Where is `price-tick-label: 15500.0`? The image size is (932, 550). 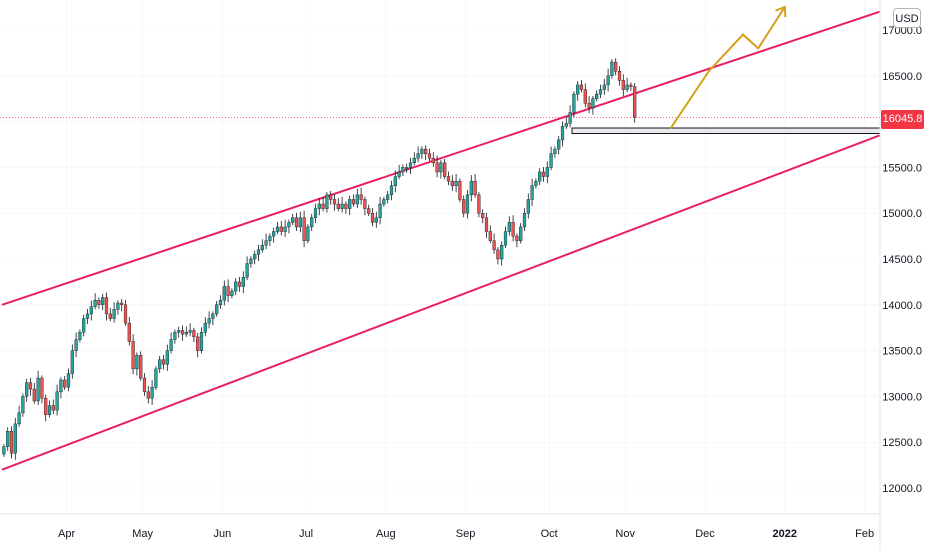
price-tick-label: 15500.0 is located at coordinates (902, 168).